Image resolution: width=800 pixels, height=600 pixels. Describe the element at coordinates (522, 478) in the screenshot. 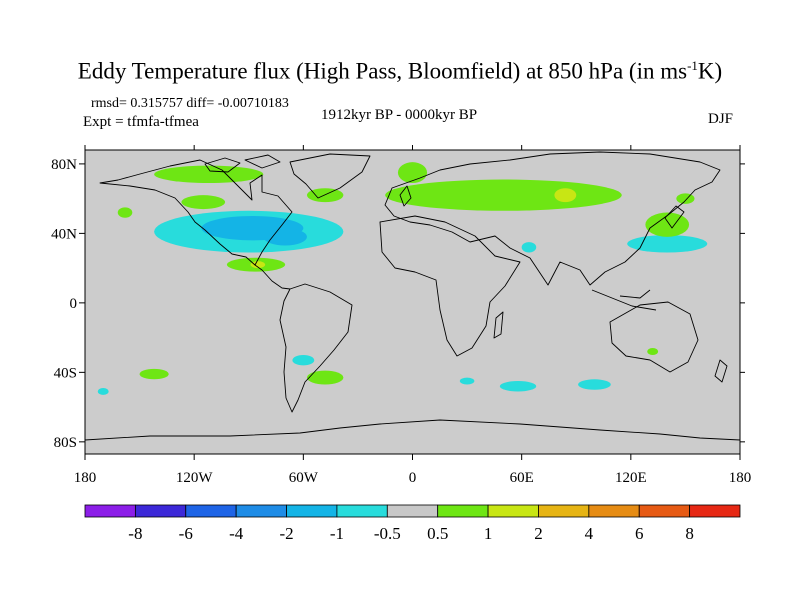

I see `x-tick-label-4: 60E` at that location.